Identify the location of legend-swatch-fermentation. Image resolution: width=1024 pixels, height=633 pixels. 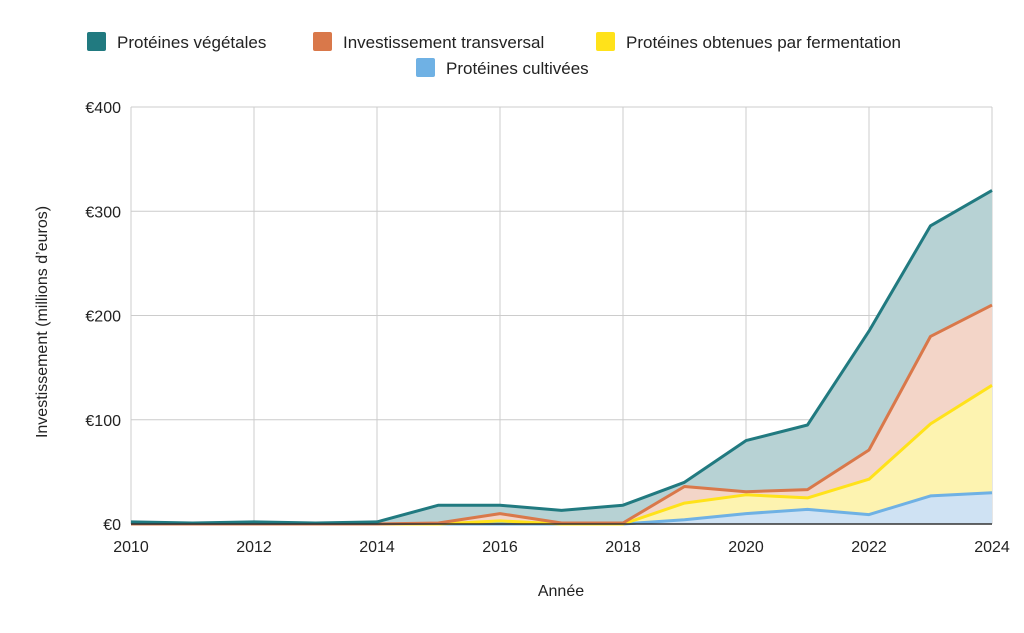
(605, 41).